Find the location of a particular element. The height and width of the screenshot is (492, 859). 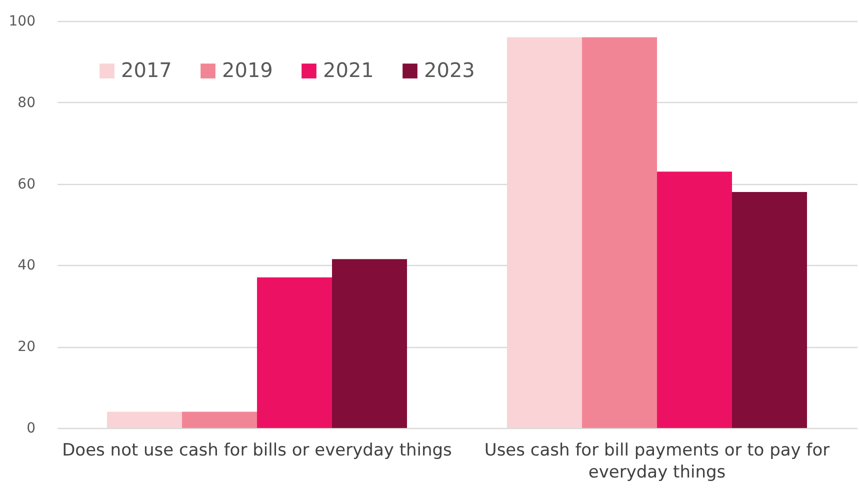

y-tick-label: 80 is located at coordinates (27, 102).